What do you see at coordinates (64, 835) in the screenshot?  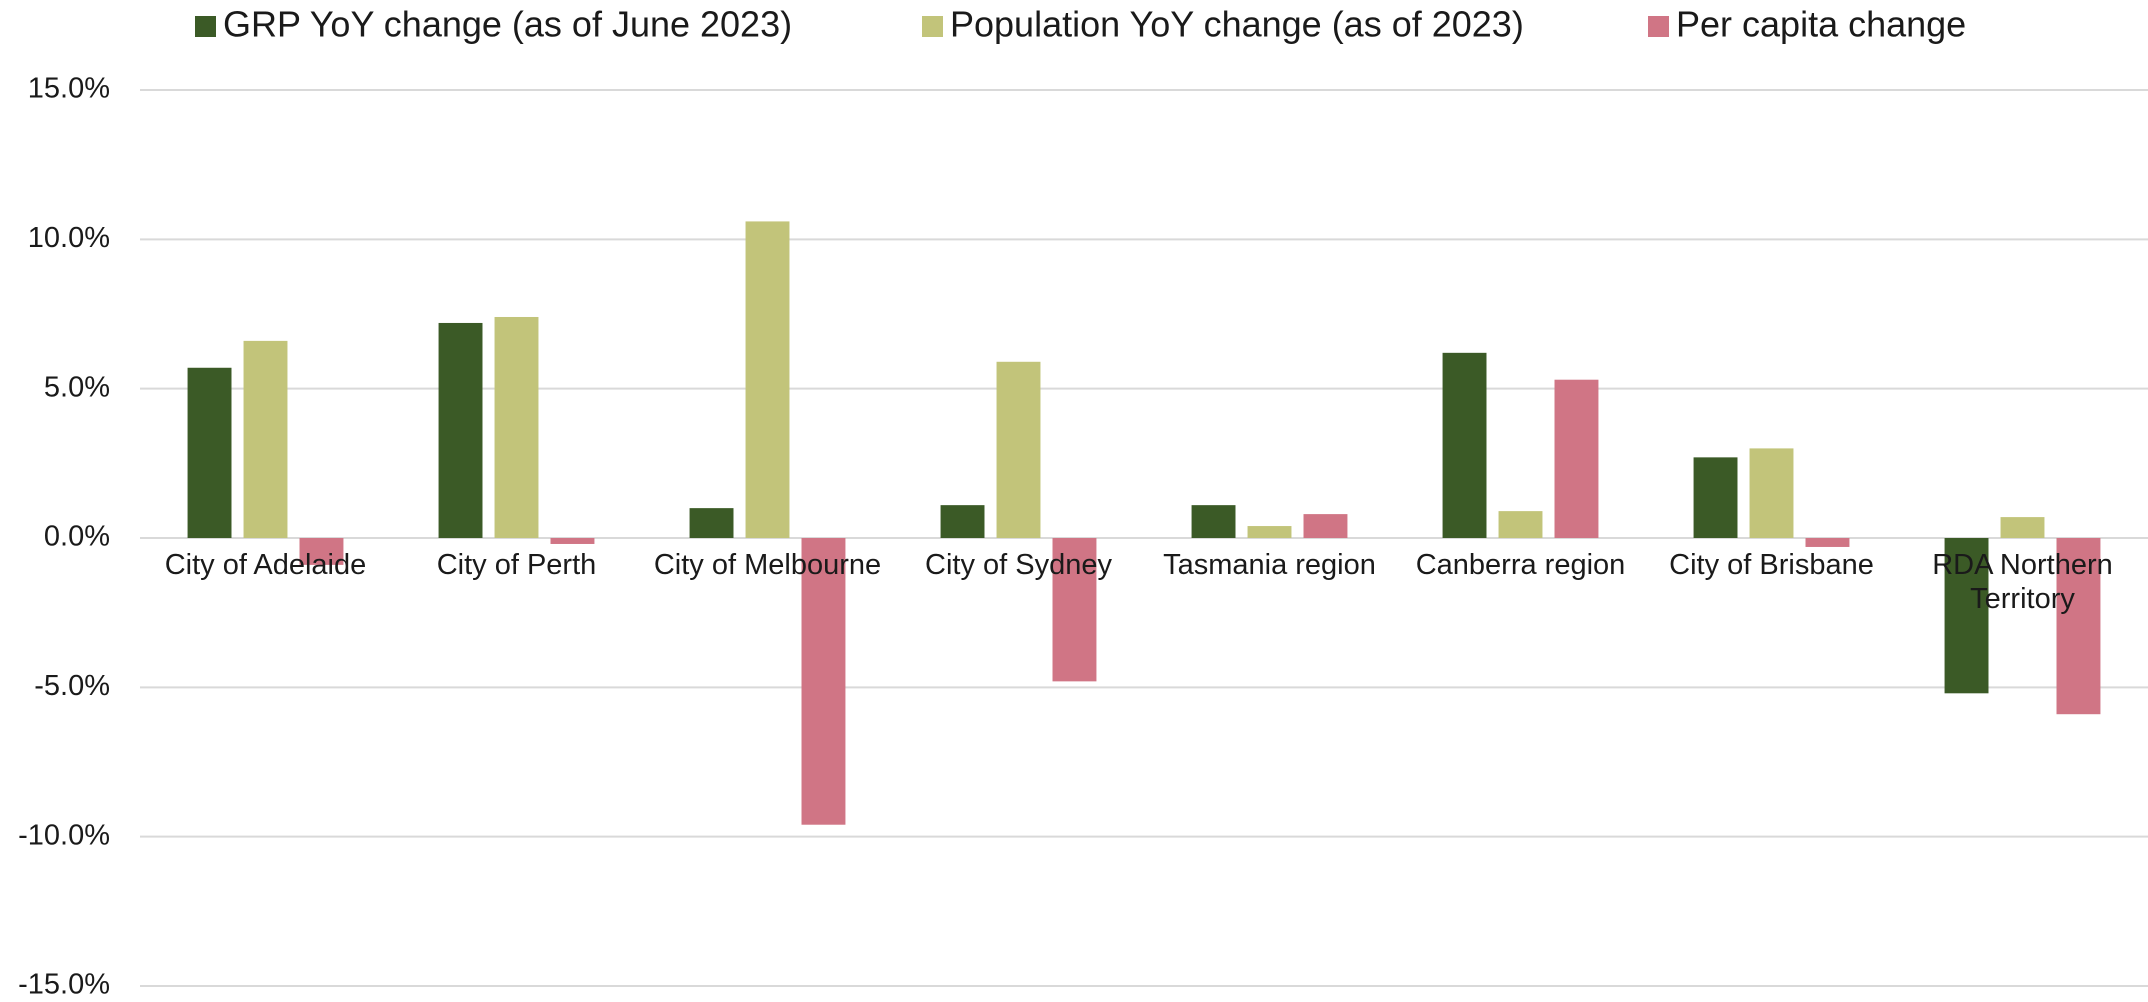 I see `y-tick-label: -10.0%` at bounding box center [64, 835].